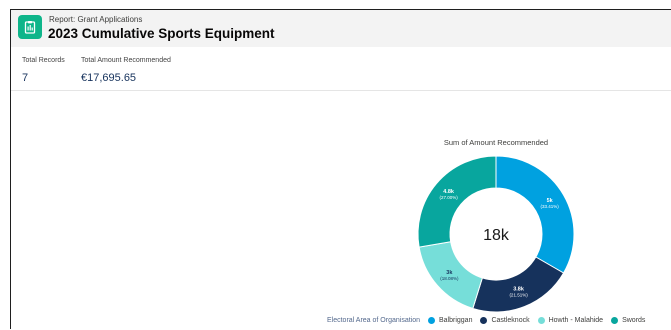 The image size is (671, 330). Describe the element at coordinates (518, 295) in the screenshot. I see `slice-percent-label: (21.51%)` at that location.